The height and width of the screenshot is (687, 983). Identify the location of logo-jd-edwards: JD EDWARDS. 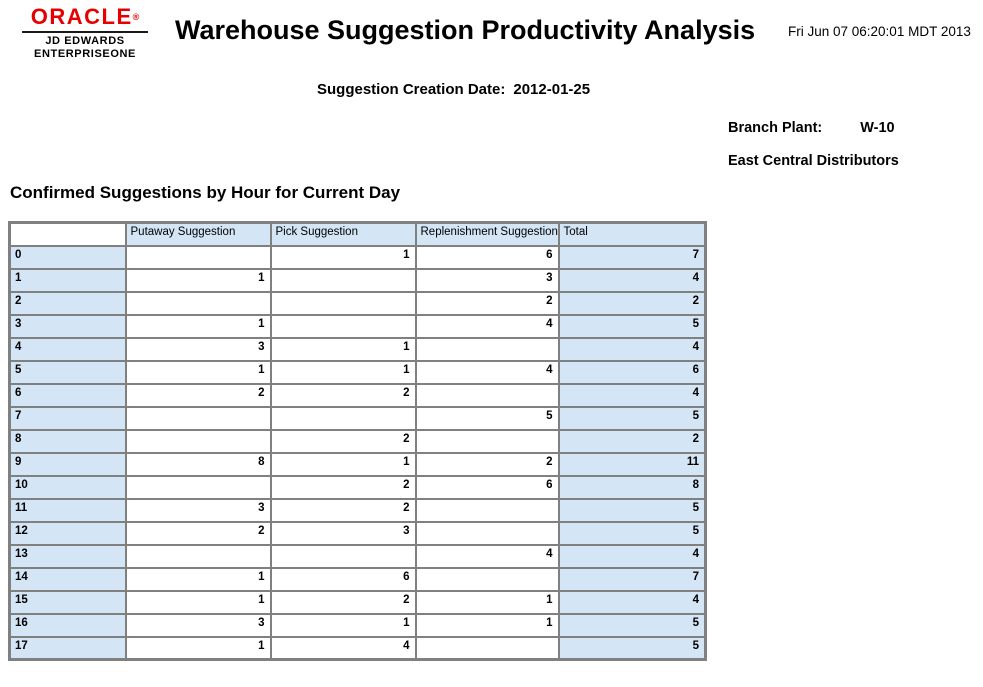
(85, 41).